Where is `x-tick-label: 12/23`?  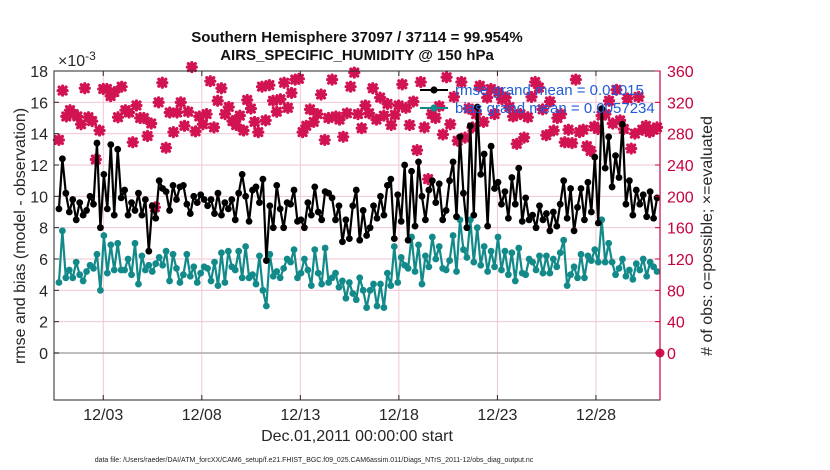 x-tick-label: 12/23 is located at coordinates (497, 415).